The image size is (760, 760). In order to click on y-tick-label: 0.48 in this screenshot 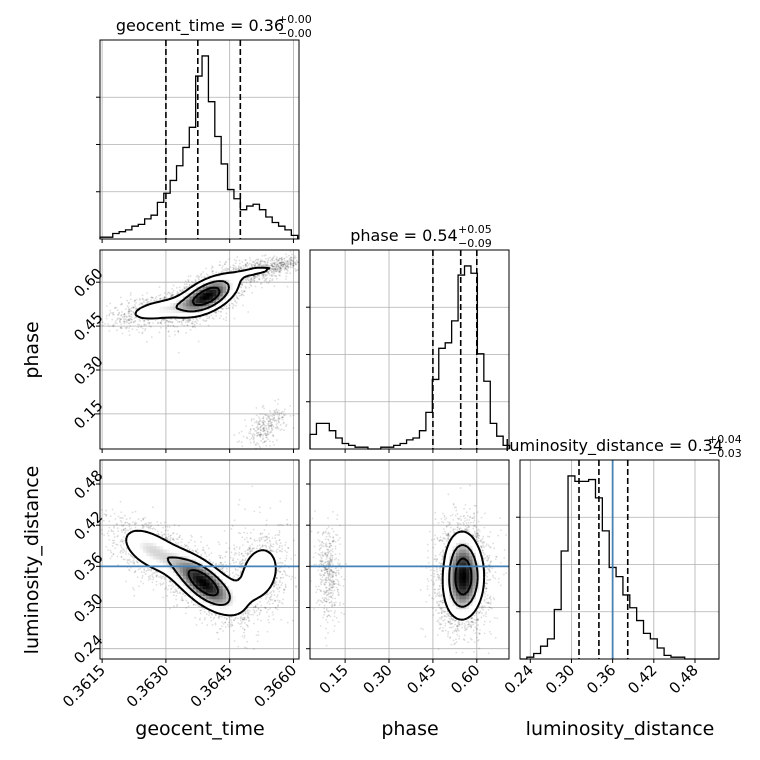, I will do `click(88, 484)`.